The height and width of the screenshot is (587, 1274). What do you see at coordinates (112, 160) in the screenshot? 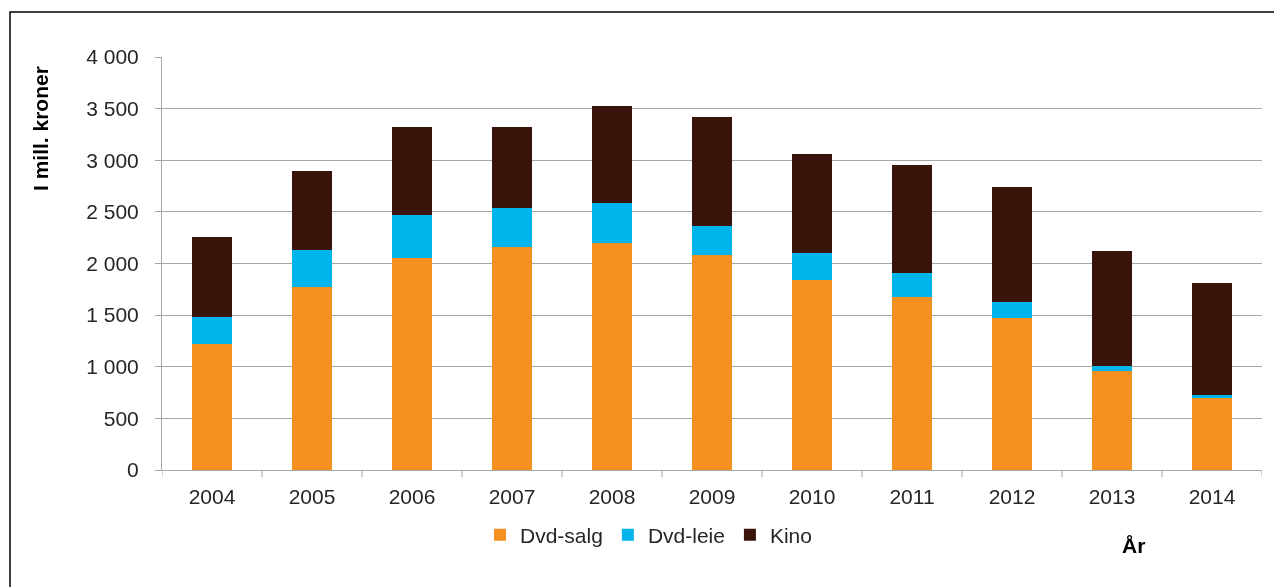
I see `y-tick-label: 3 000` at bounding box center [112, 160].